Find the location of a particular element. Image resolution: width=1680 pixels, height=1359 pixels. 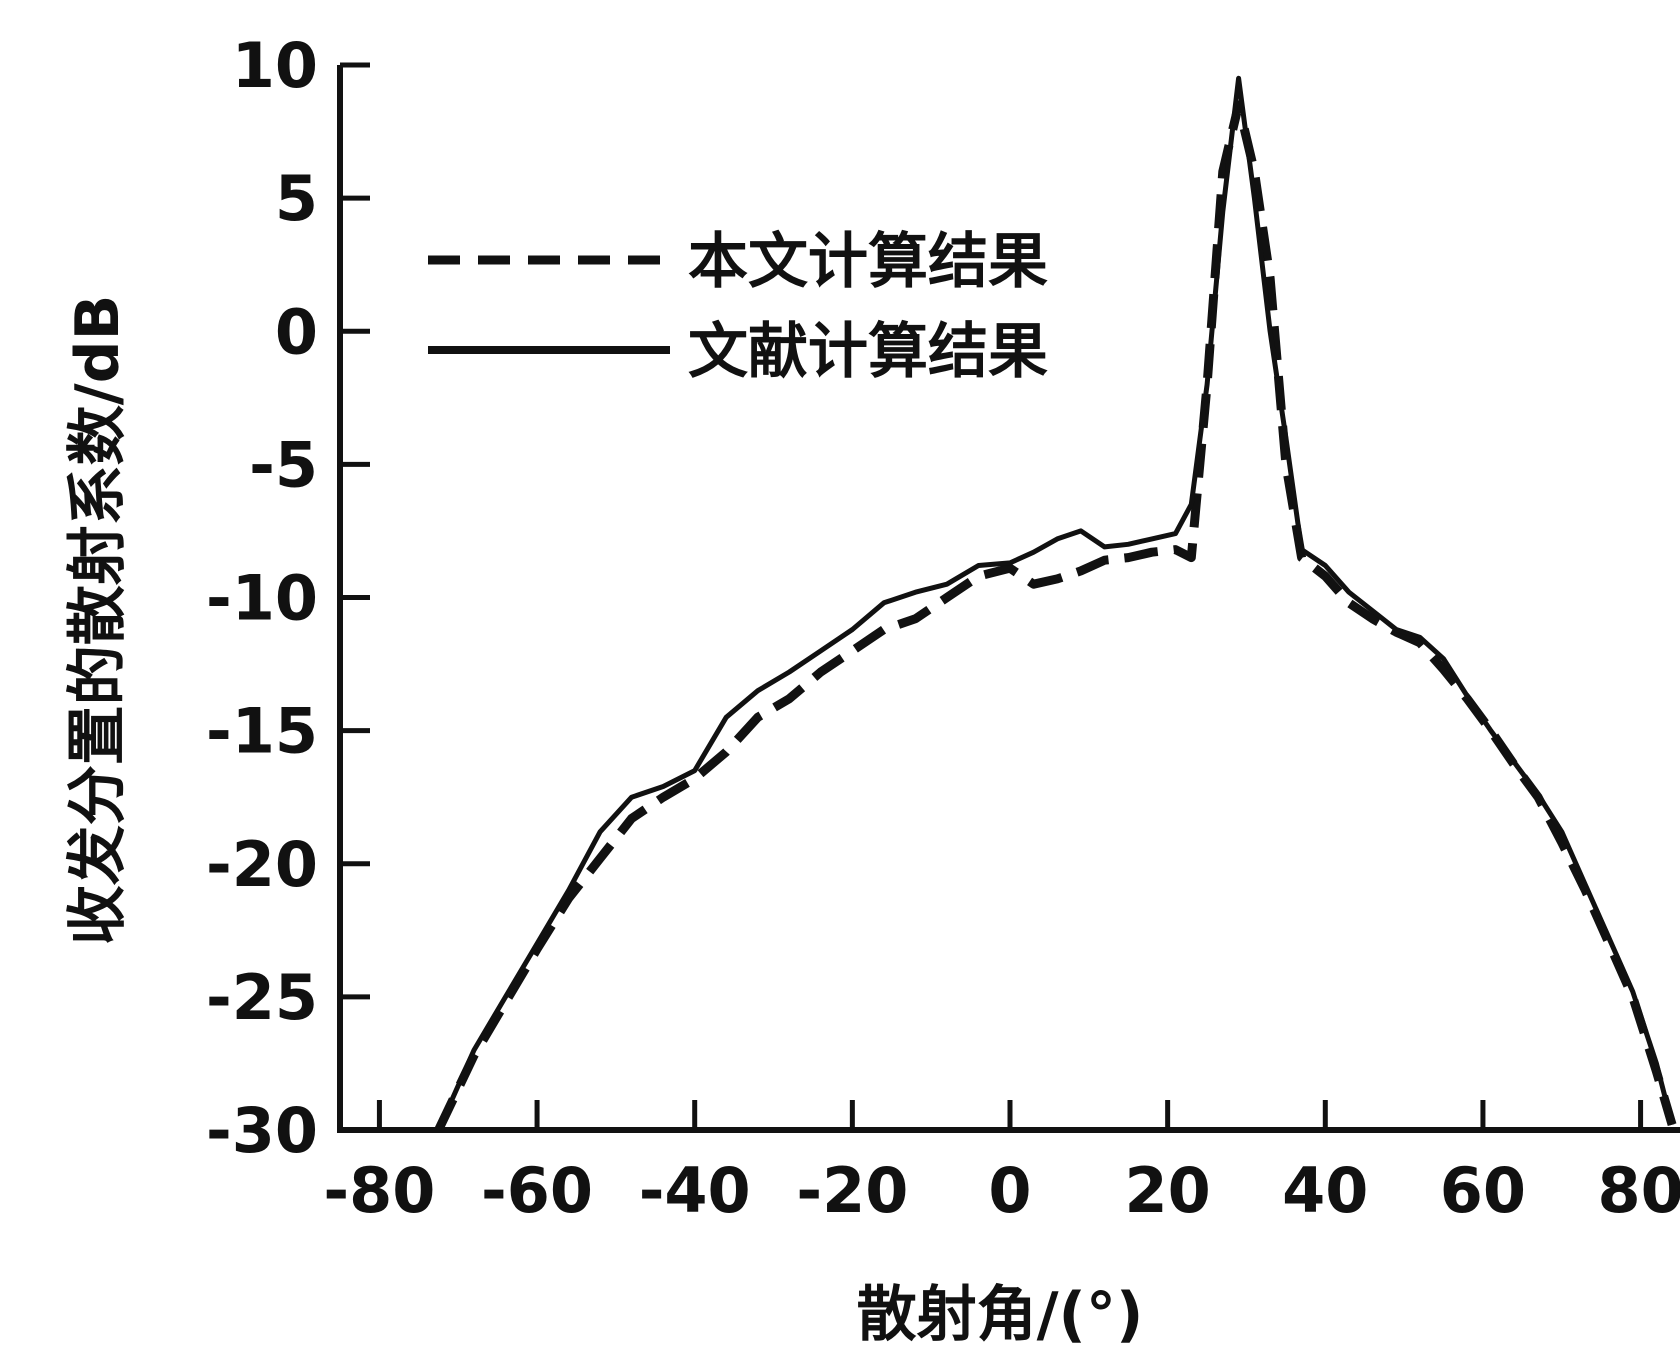

x-tick-label: 80 is located at coordinates (1638, 1190).